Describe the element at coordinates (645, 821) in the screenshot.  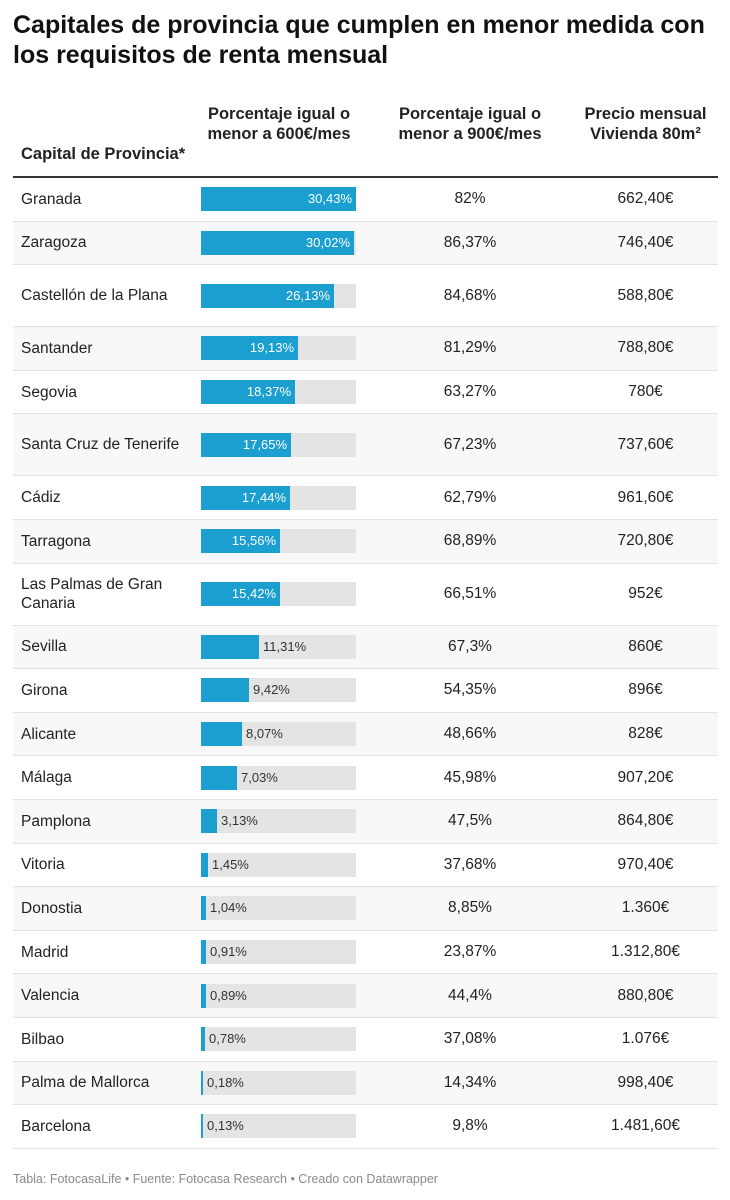
I see `price-value: 864,80€` at that location.